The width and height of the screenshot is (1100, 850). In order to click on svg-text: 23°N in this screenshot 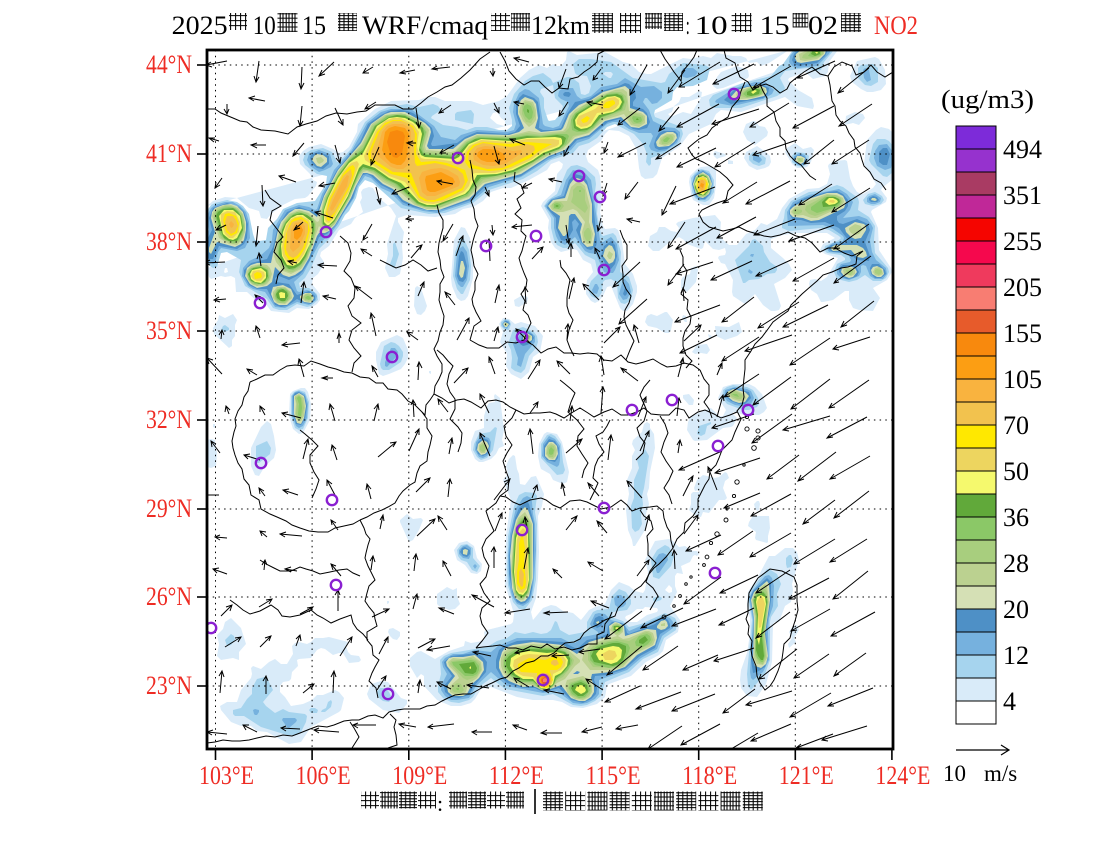, I will do `click(169, 685)`.